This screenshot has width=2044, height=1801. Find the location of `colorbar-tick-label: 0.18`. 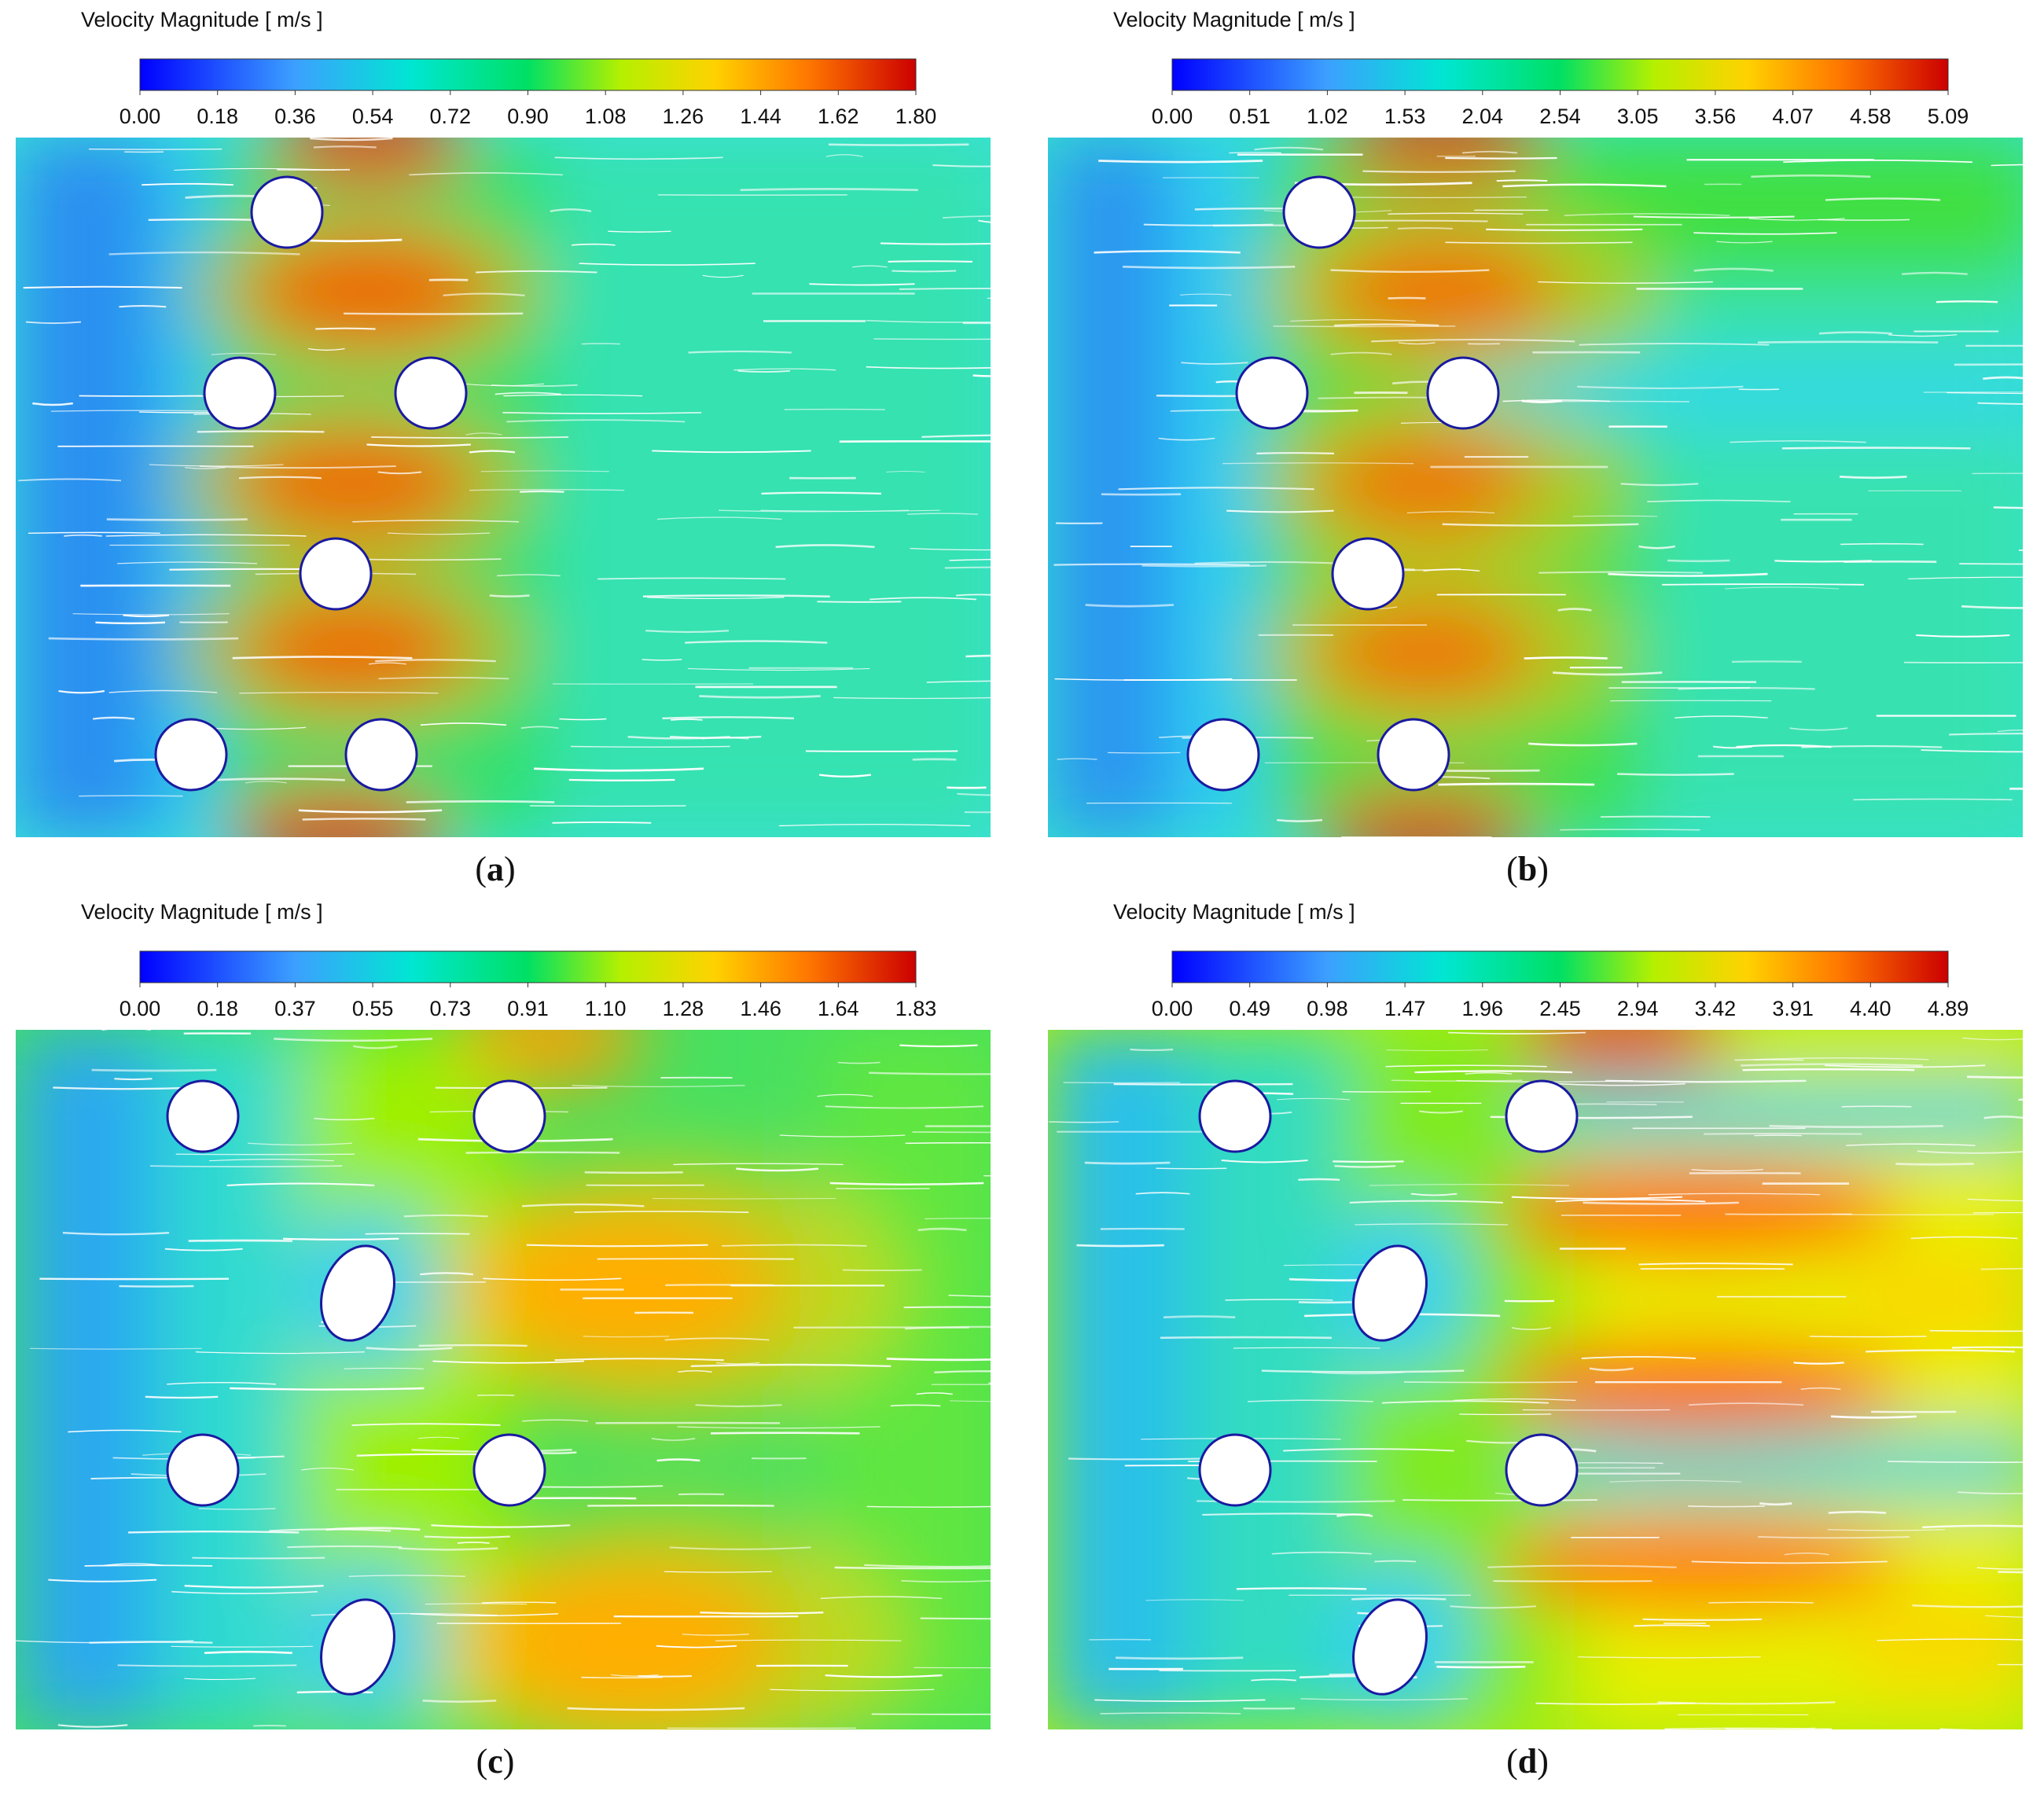

colorbar-tick-label: 0.18 is located at coordinates (218, 116).